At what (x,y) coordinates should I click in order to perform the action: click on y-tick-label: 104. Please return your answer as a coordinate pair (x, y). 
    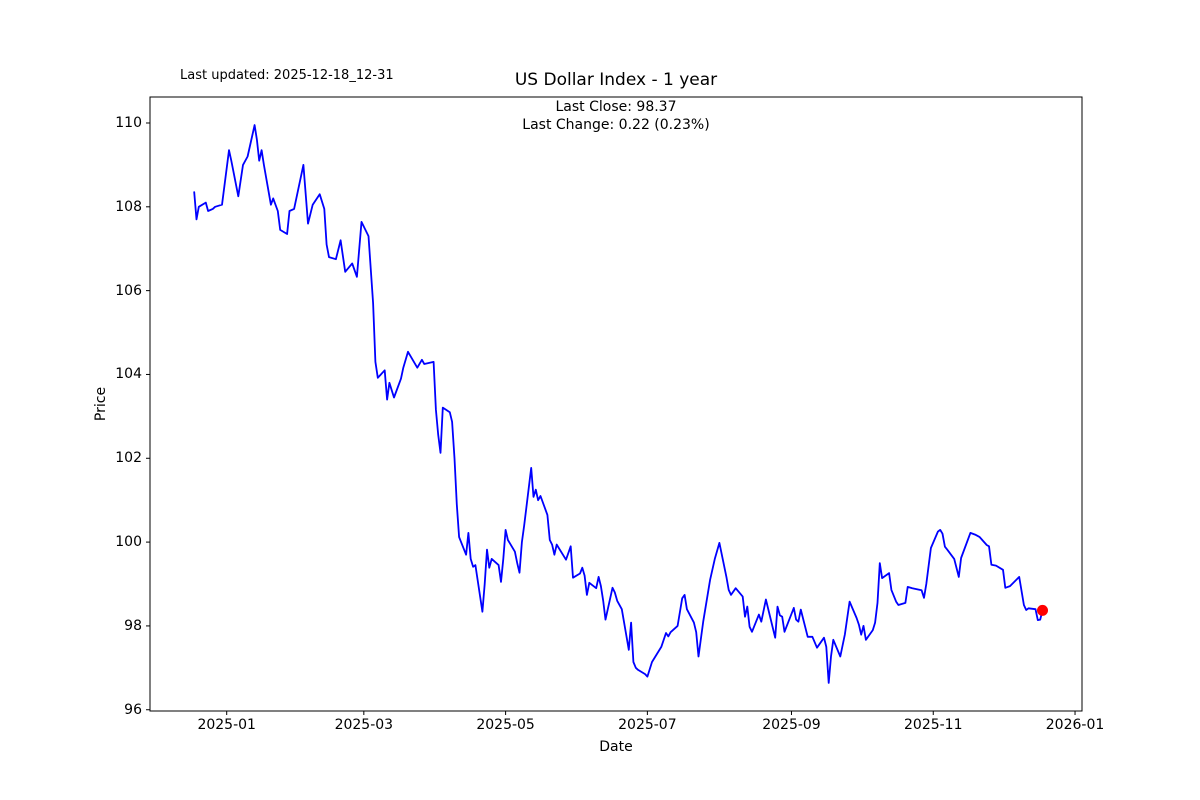
    Looking at the image, I should click on (128, 374).